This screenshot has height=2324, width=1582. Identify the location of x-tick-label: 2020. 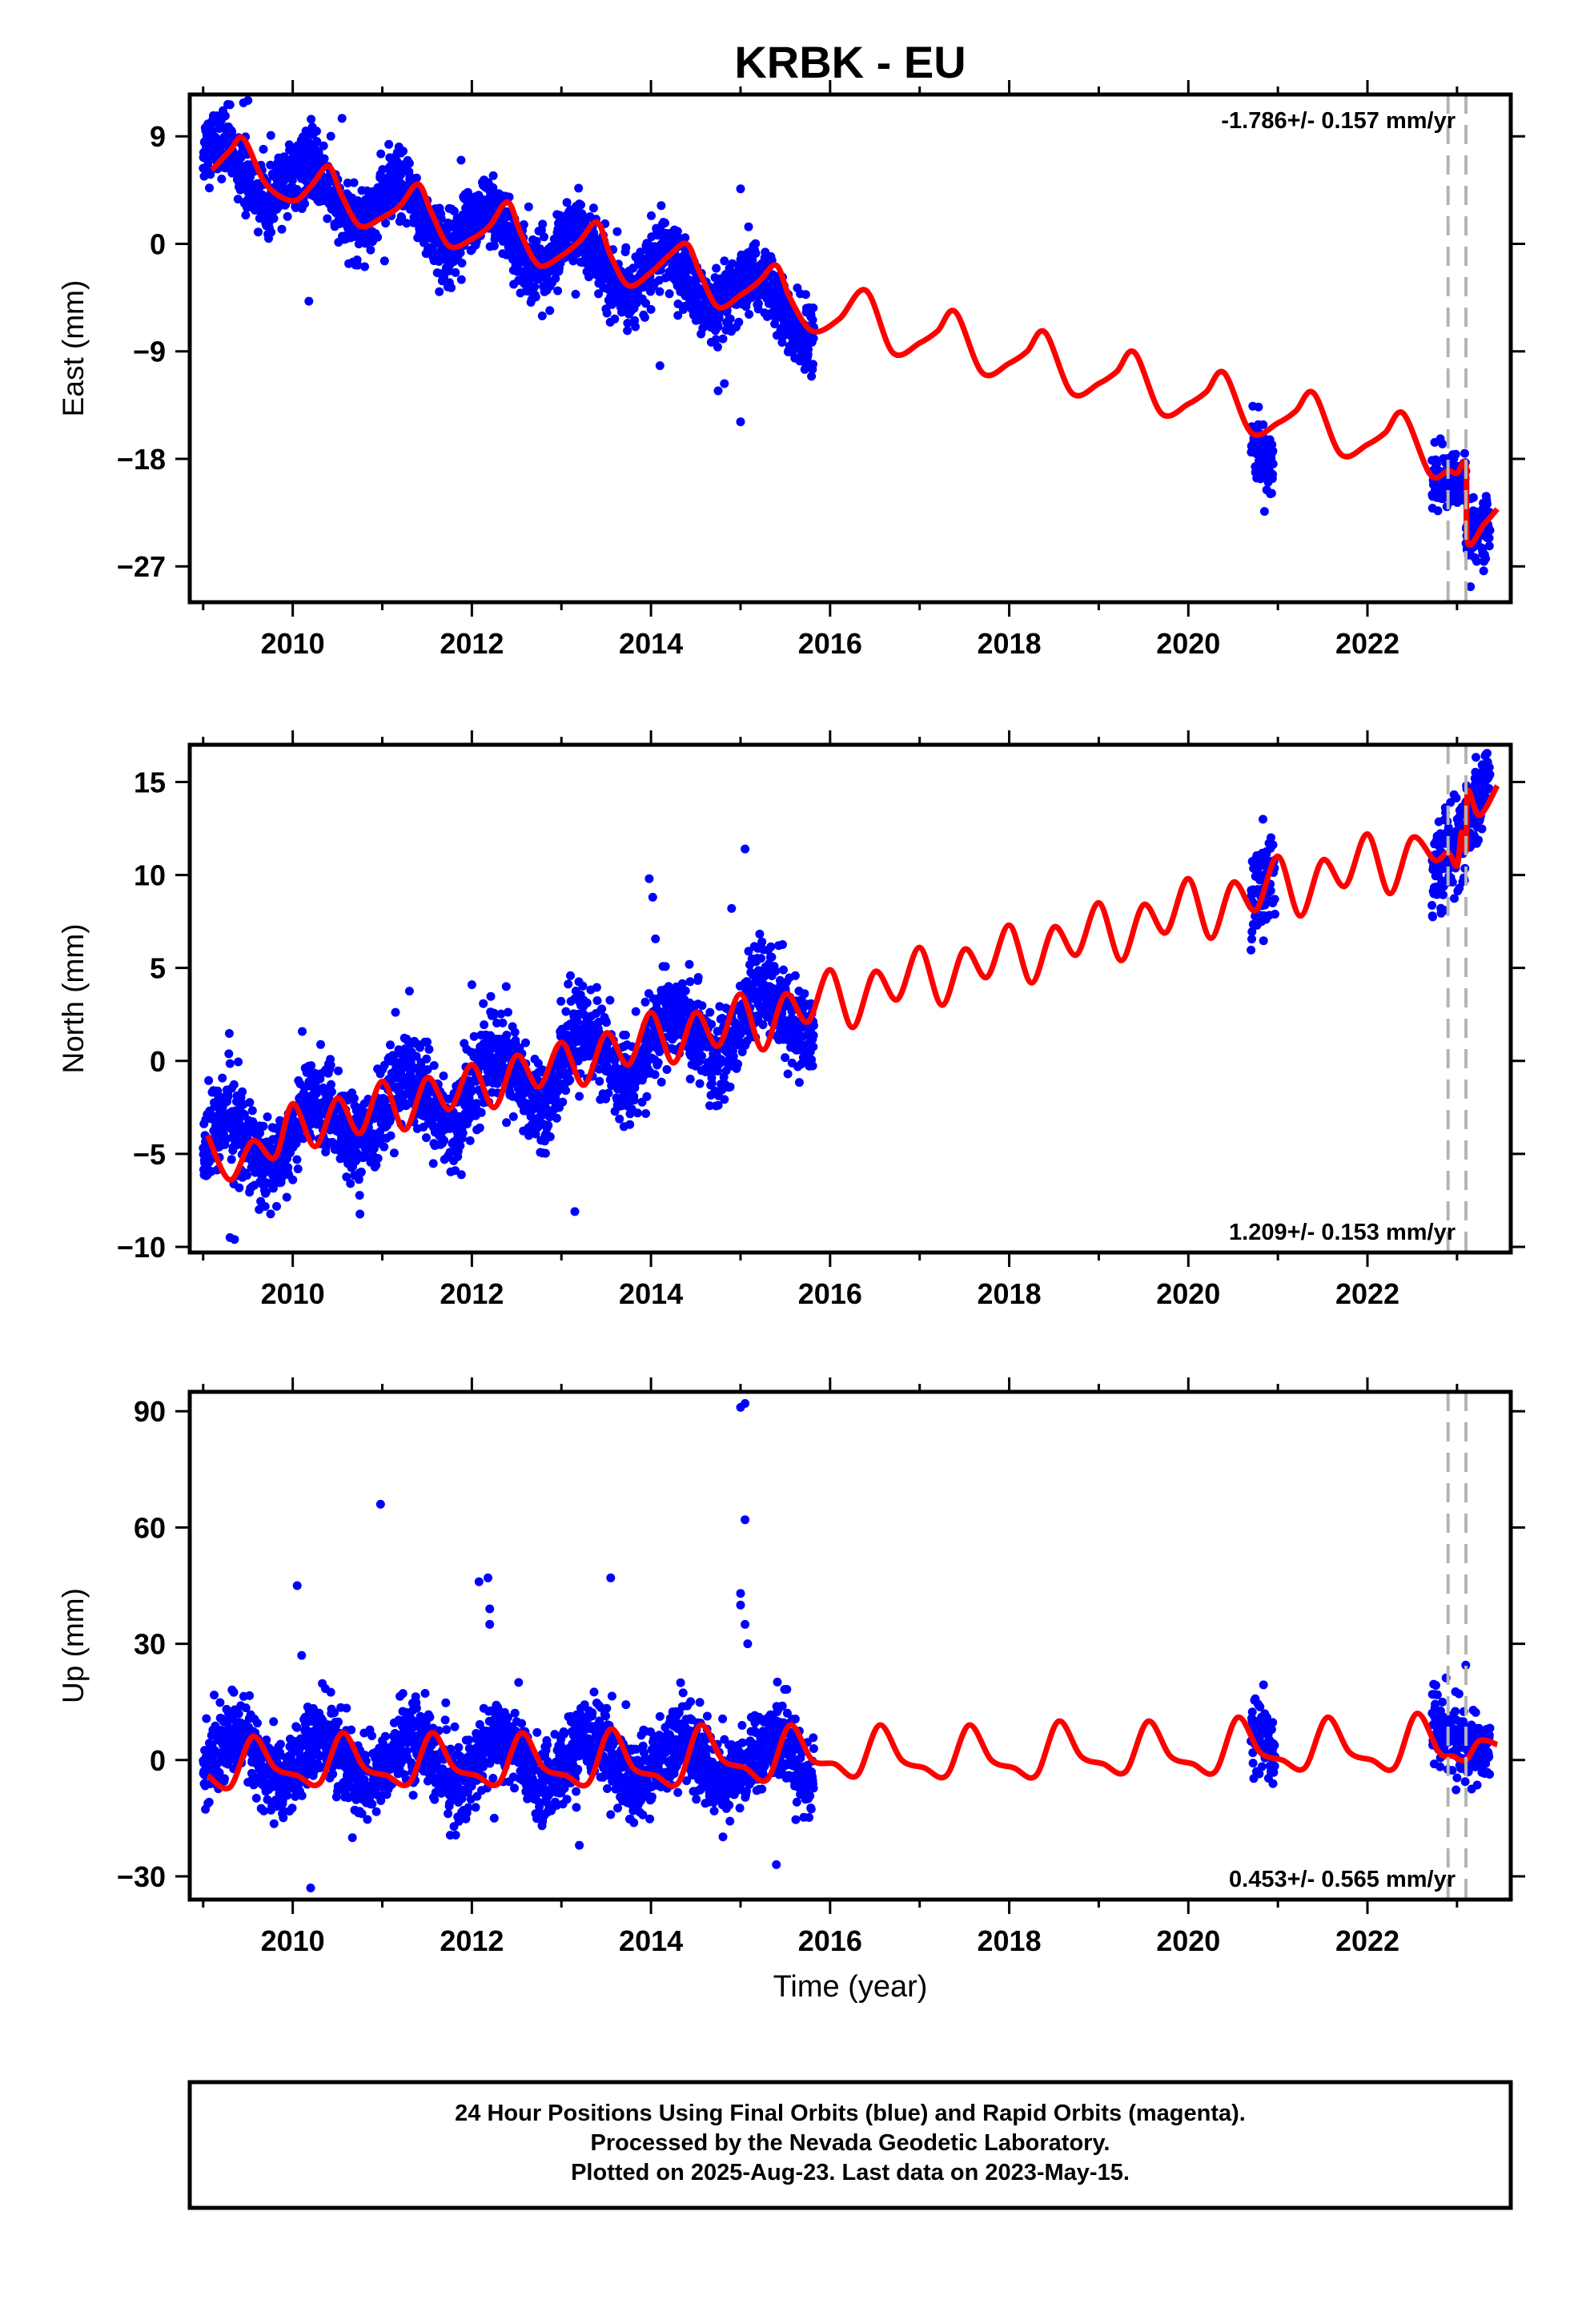
(1188, 644).